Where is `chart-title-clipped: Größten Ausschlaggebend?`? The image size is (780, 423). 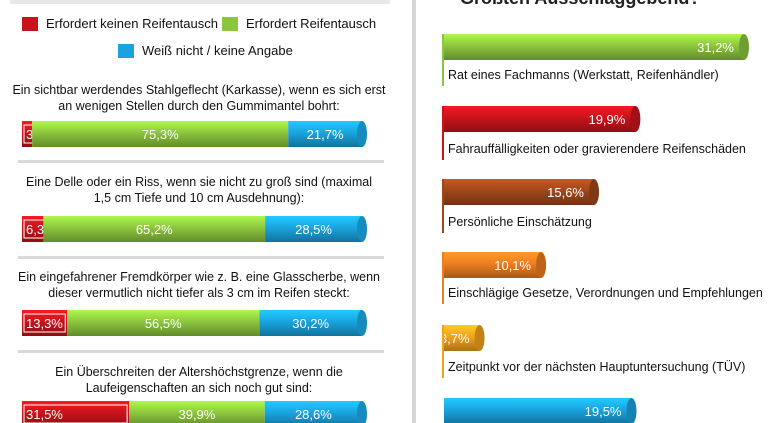 chart-title-clipped: Größten Ausschlaggebend? is located at coordinates (580, 4).